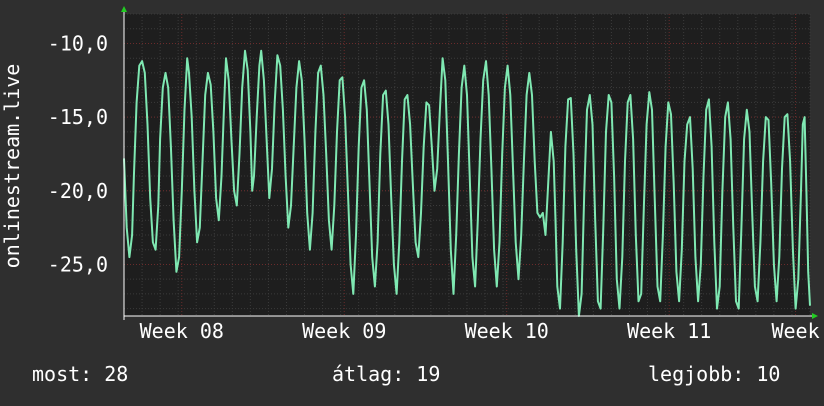 The width and height of the screenshot is (824, 406). I want to click on x-tick-label: Week 11, so click(669, 331).